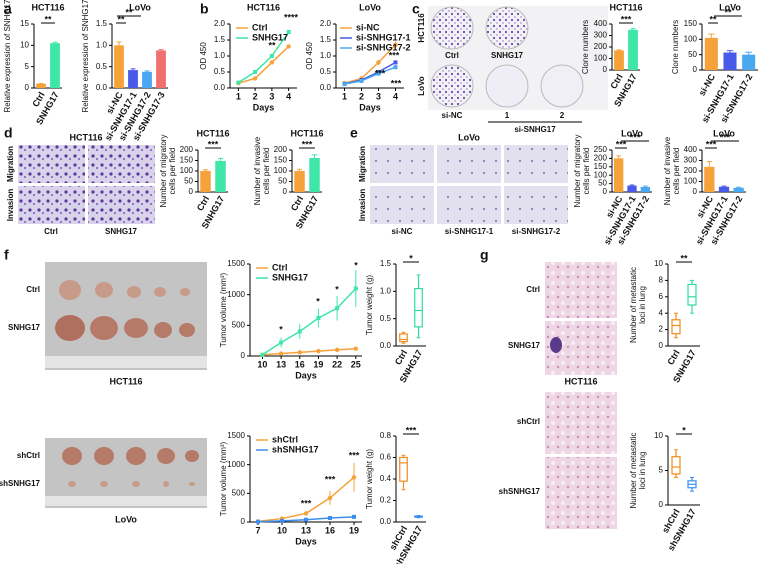 The height and width of the screenshot is (564, 777). I want to click on box, so click(403, 338).